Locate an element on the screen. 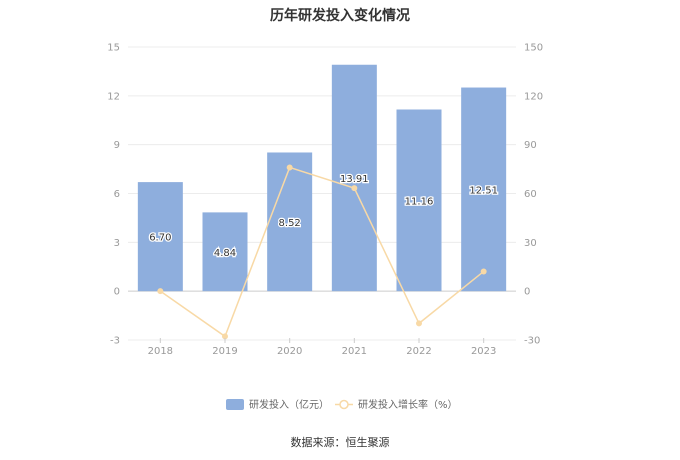 This screenshot has width=680, height=460. bar-value-label: 13.91 is located at coordinates (354, 179).